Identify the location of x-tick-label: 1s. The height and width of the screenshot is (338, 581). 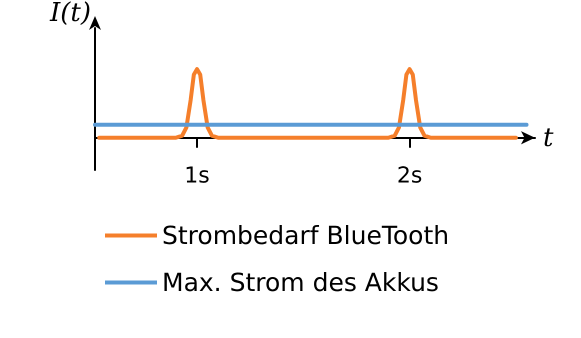
(197, 176).